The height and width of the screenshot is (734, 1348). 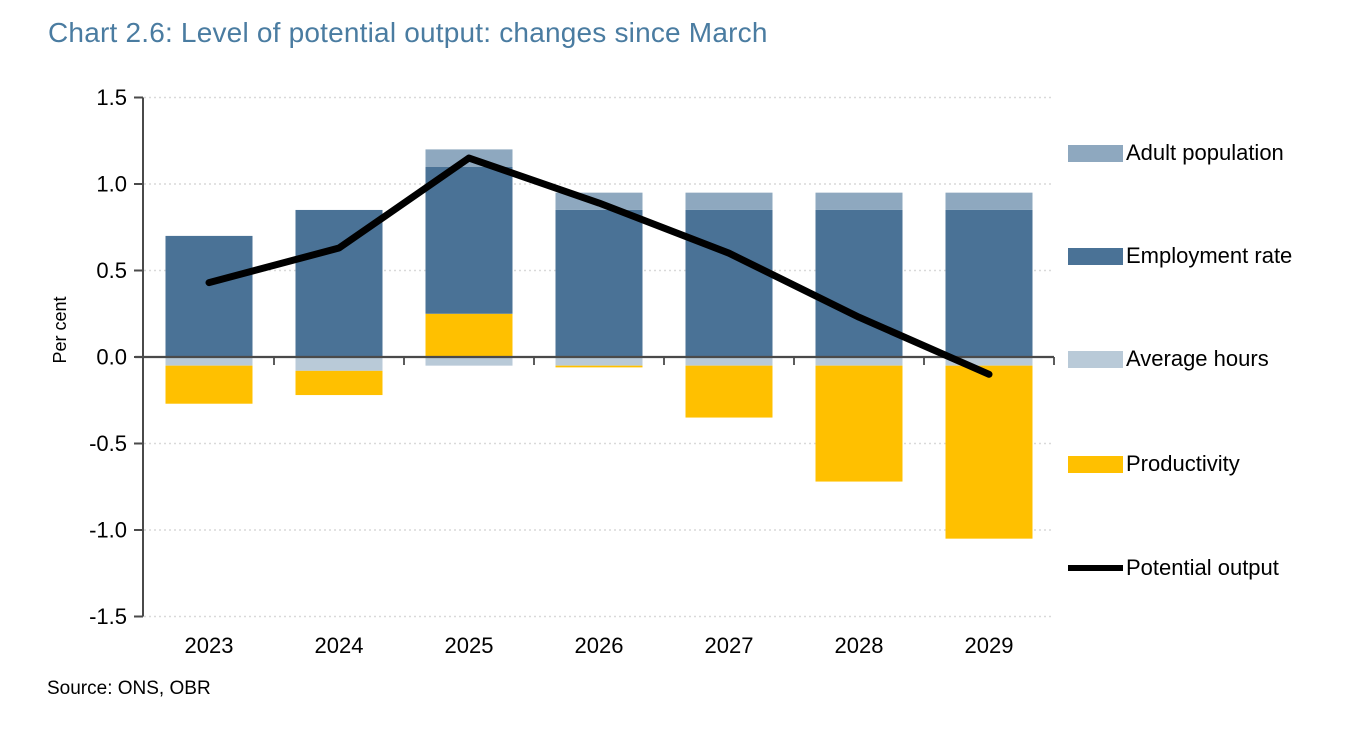 I want to click on y-tick-label: 0.0, so click(x=111, y=357).